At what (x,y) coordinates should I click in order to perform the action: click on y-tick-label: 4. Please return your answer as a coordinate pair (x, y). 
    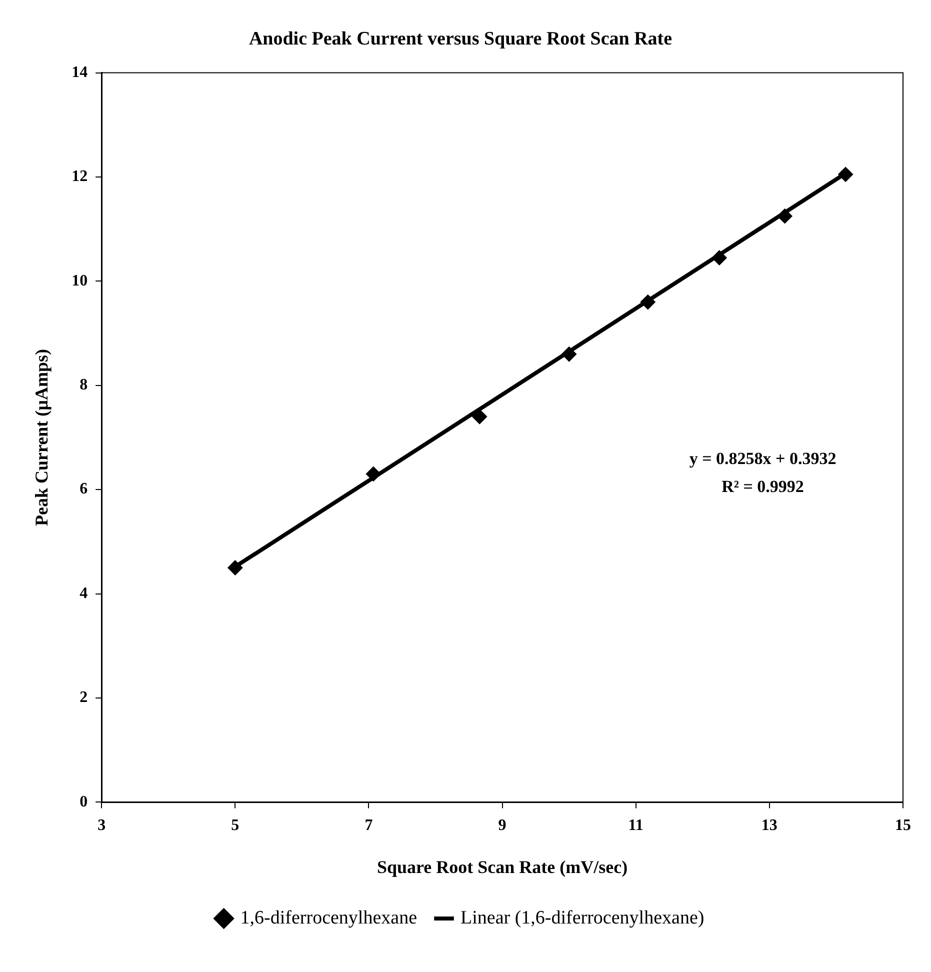
    Looking at the image, I should click on (84, 593).